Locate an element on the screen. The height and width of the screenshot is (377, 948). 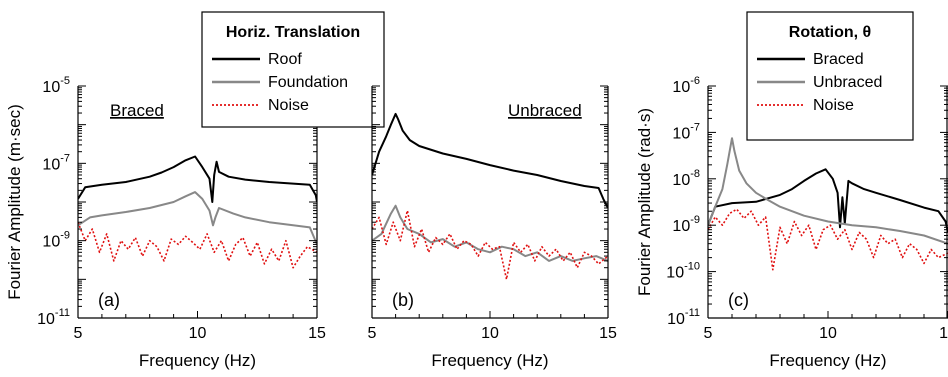
legend-title: Rotation, θ is located at coordinates (830, 32).